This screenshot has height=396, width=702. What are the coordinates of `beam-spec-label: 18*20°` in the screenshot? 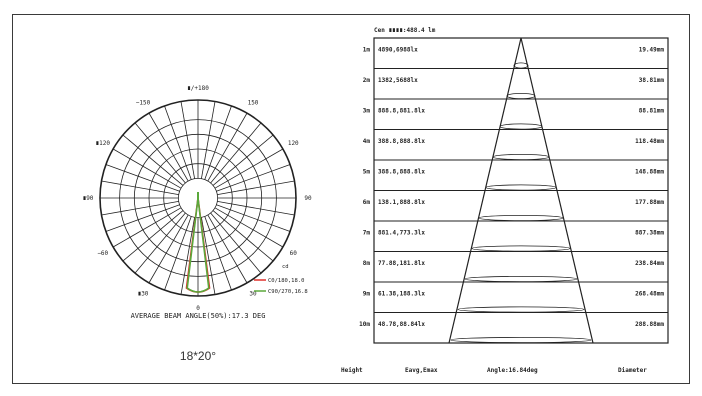 It's located at (198, 356).